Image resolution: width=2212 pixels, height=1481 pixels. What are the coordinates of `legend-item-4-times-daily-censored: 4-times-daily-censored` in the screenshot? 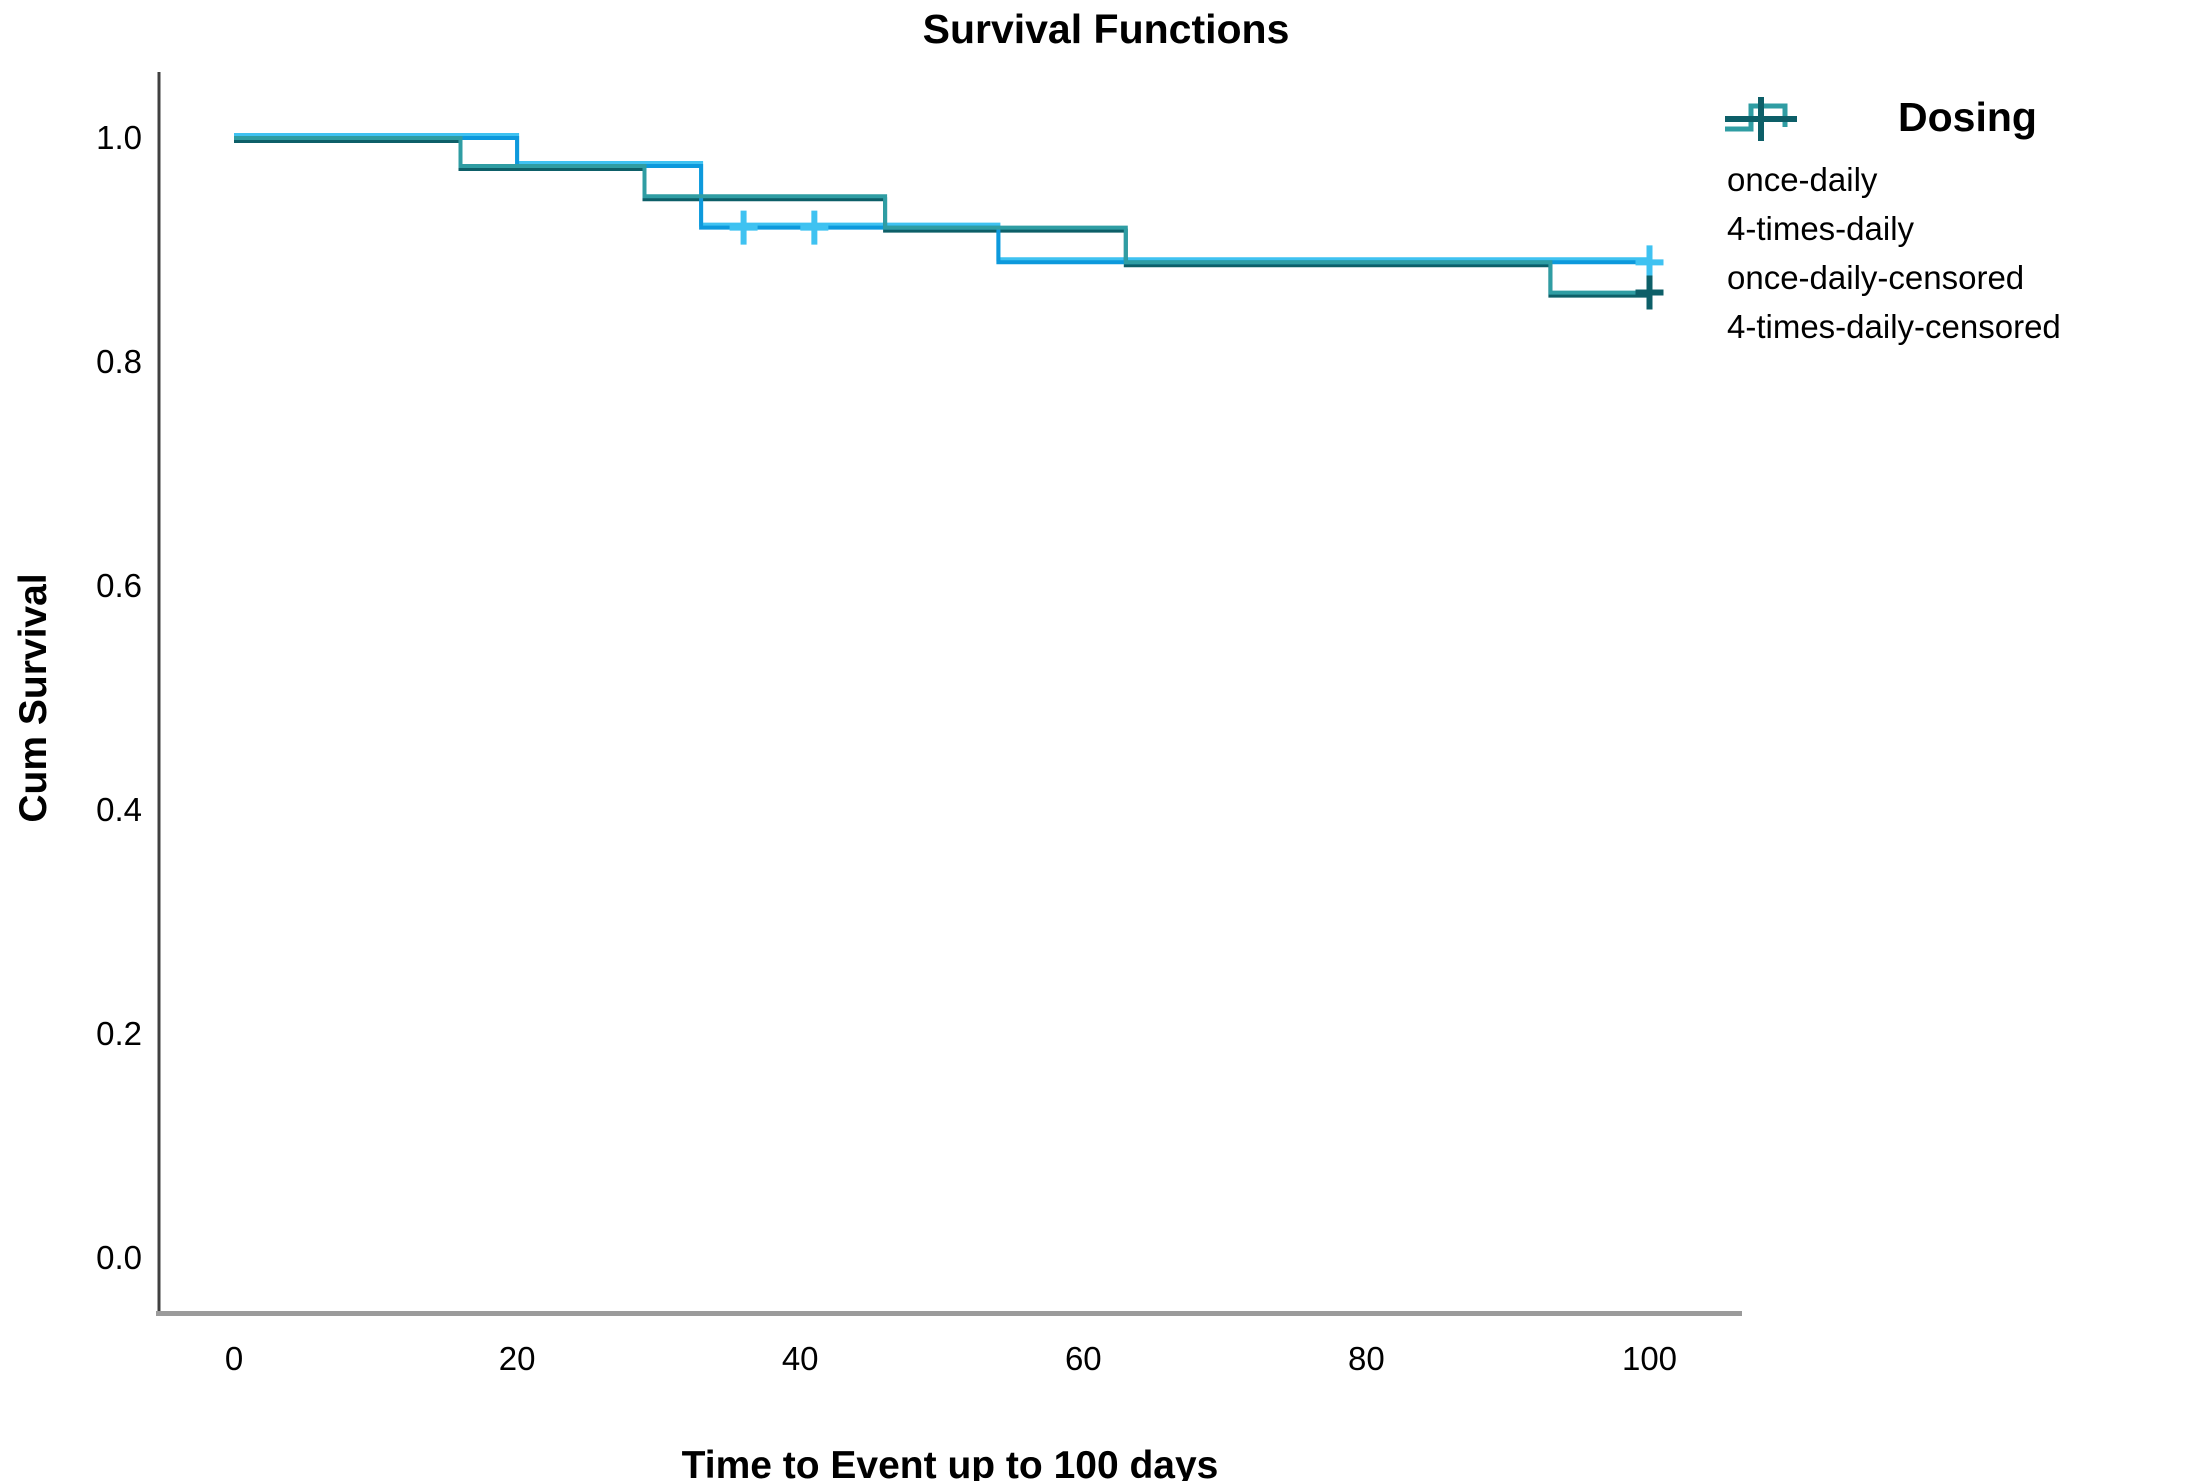 It's located at (1967, 224).